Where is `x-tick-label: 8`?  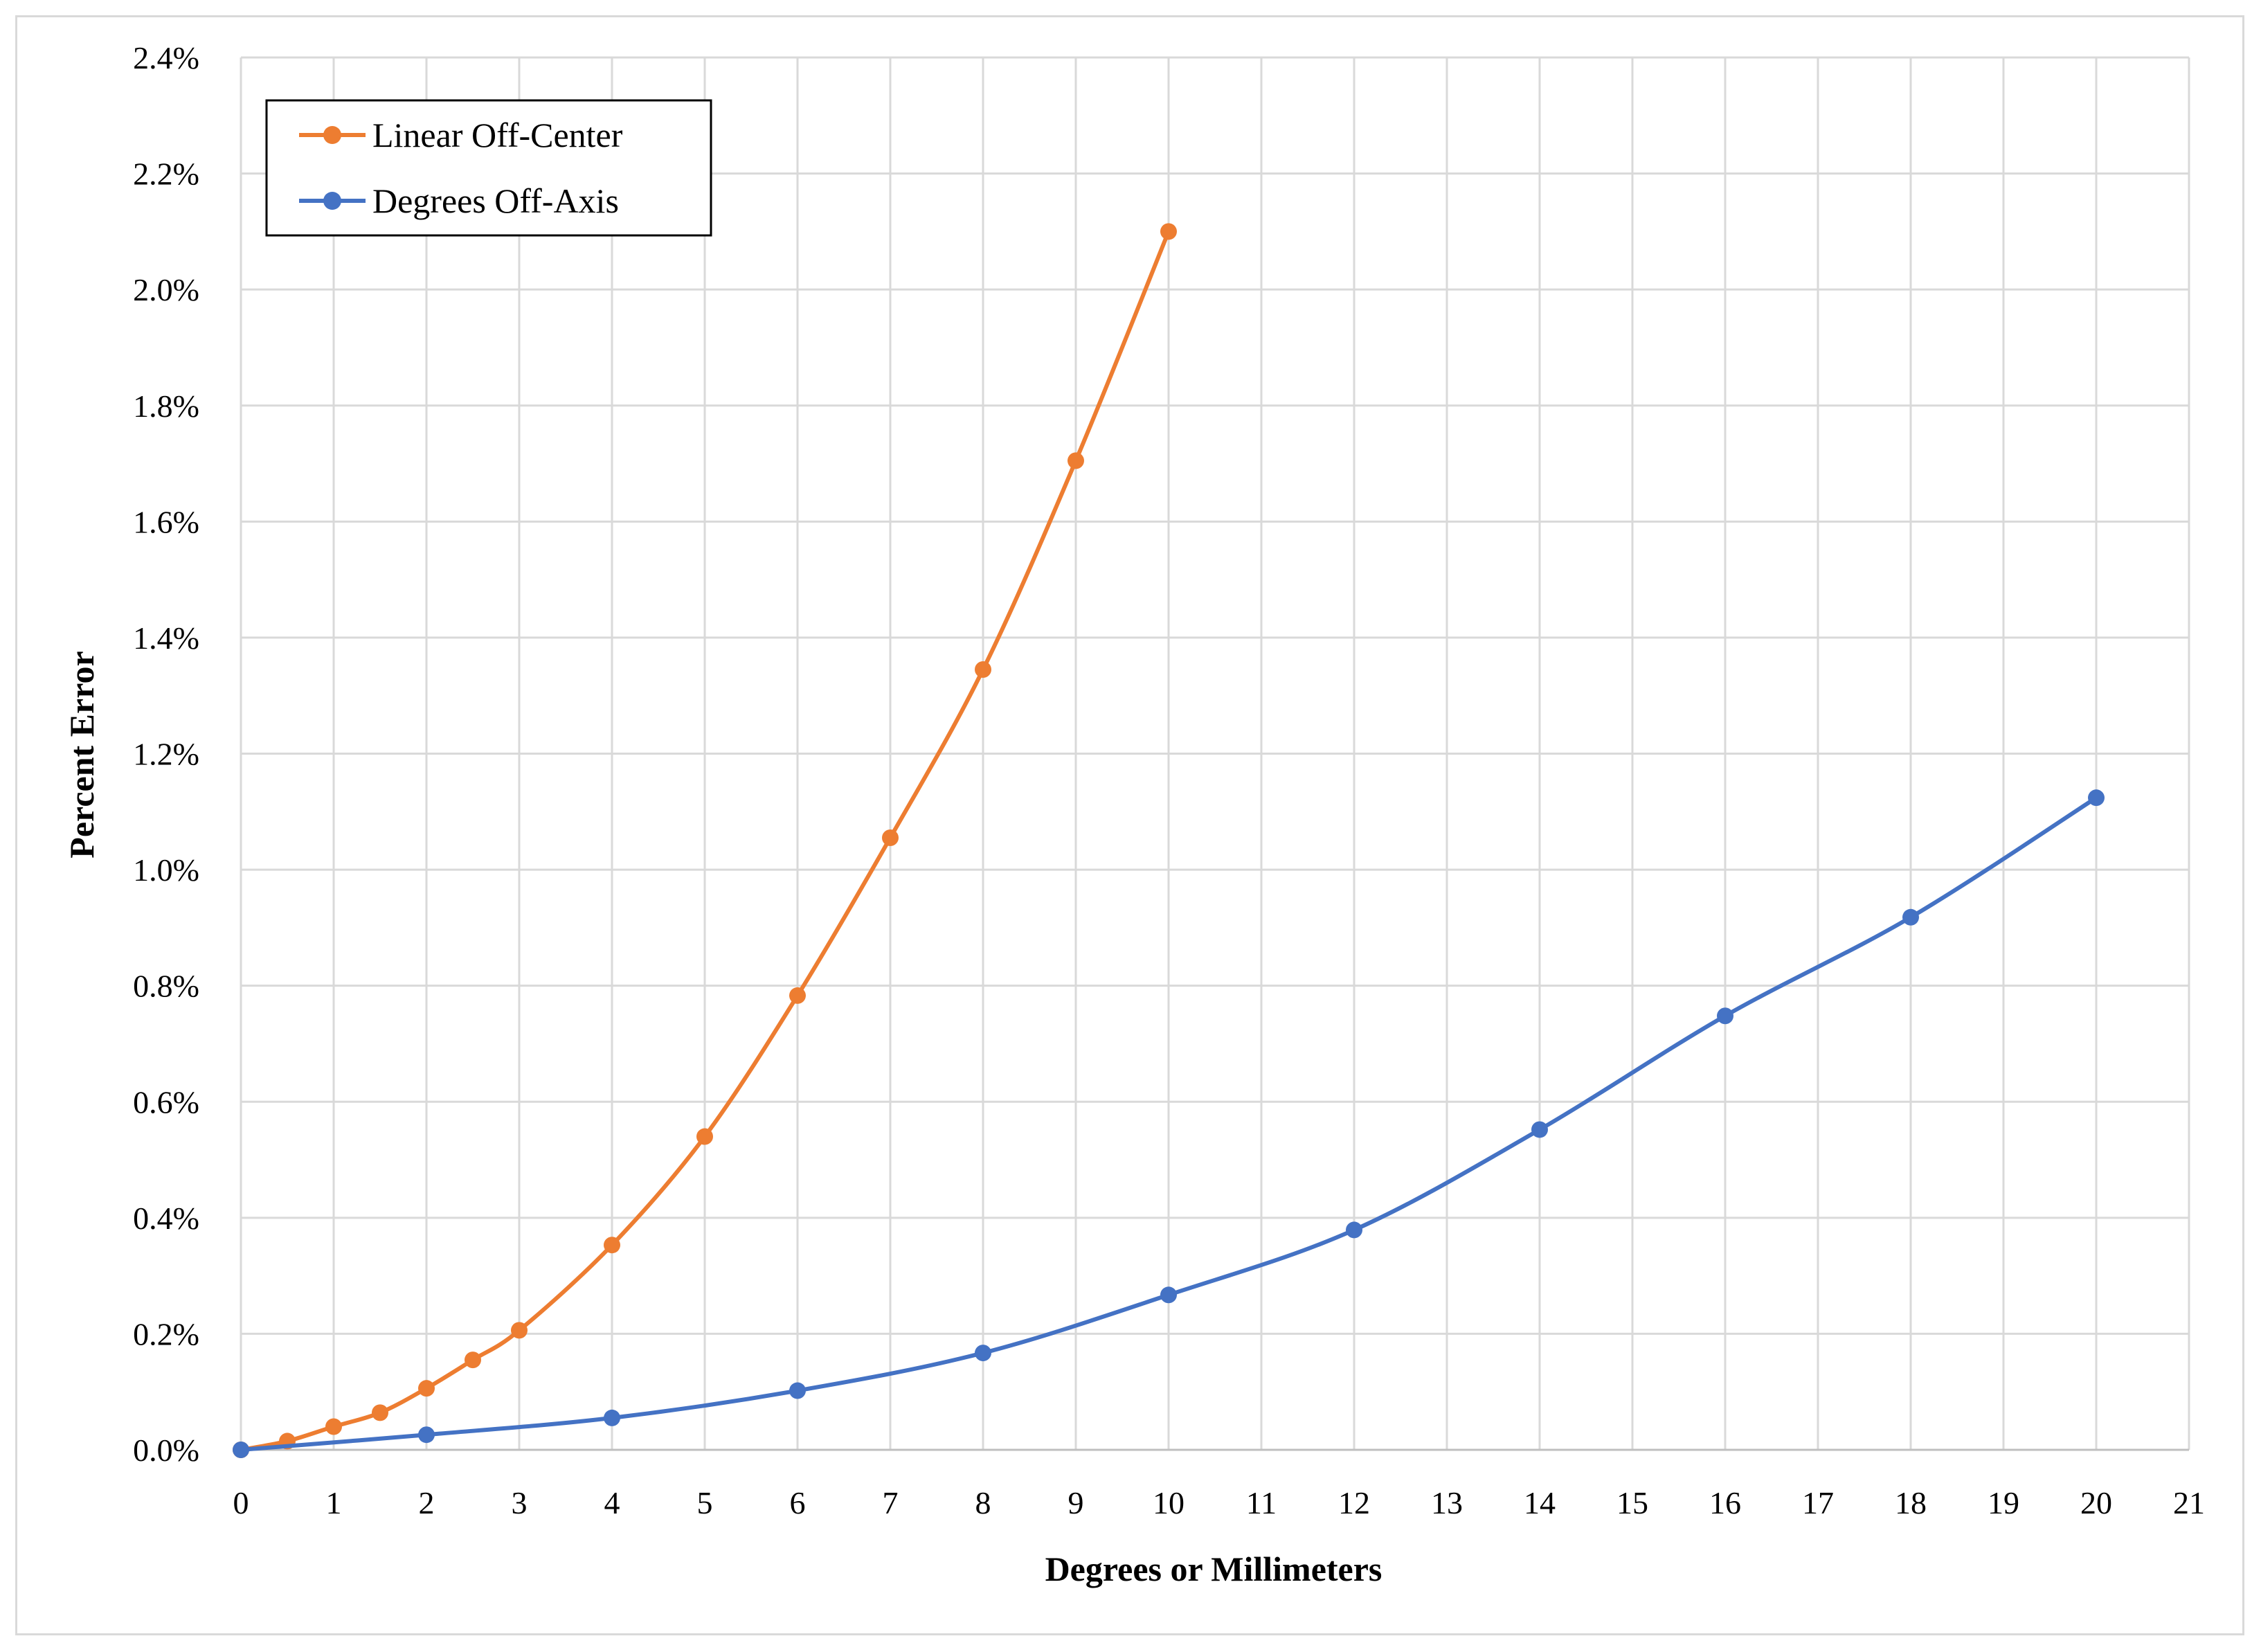
x-tick-label: 8 is located at coordinates (983, 1503).